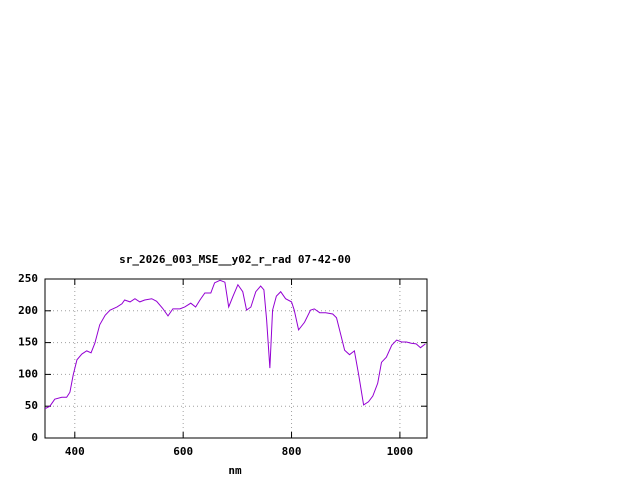  I want to click on y-tick-label: 200, so click(28, 310).